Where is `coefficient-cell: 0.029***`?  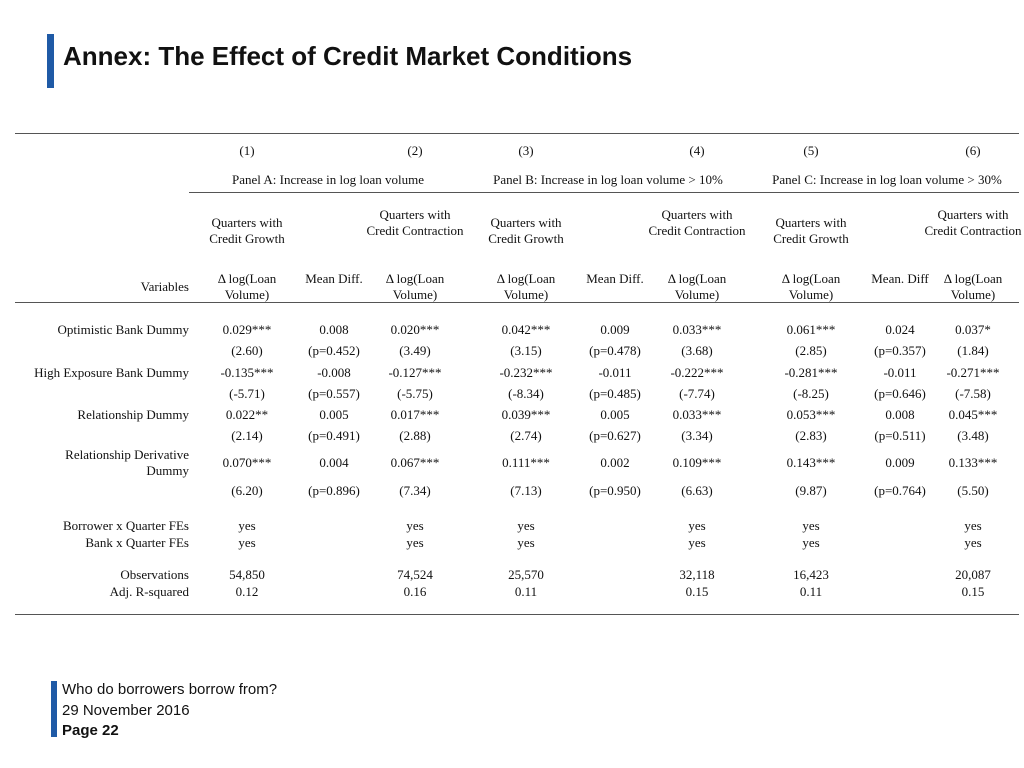
coefficient-cell: 0.029*** is located at coordinates (247, 329).